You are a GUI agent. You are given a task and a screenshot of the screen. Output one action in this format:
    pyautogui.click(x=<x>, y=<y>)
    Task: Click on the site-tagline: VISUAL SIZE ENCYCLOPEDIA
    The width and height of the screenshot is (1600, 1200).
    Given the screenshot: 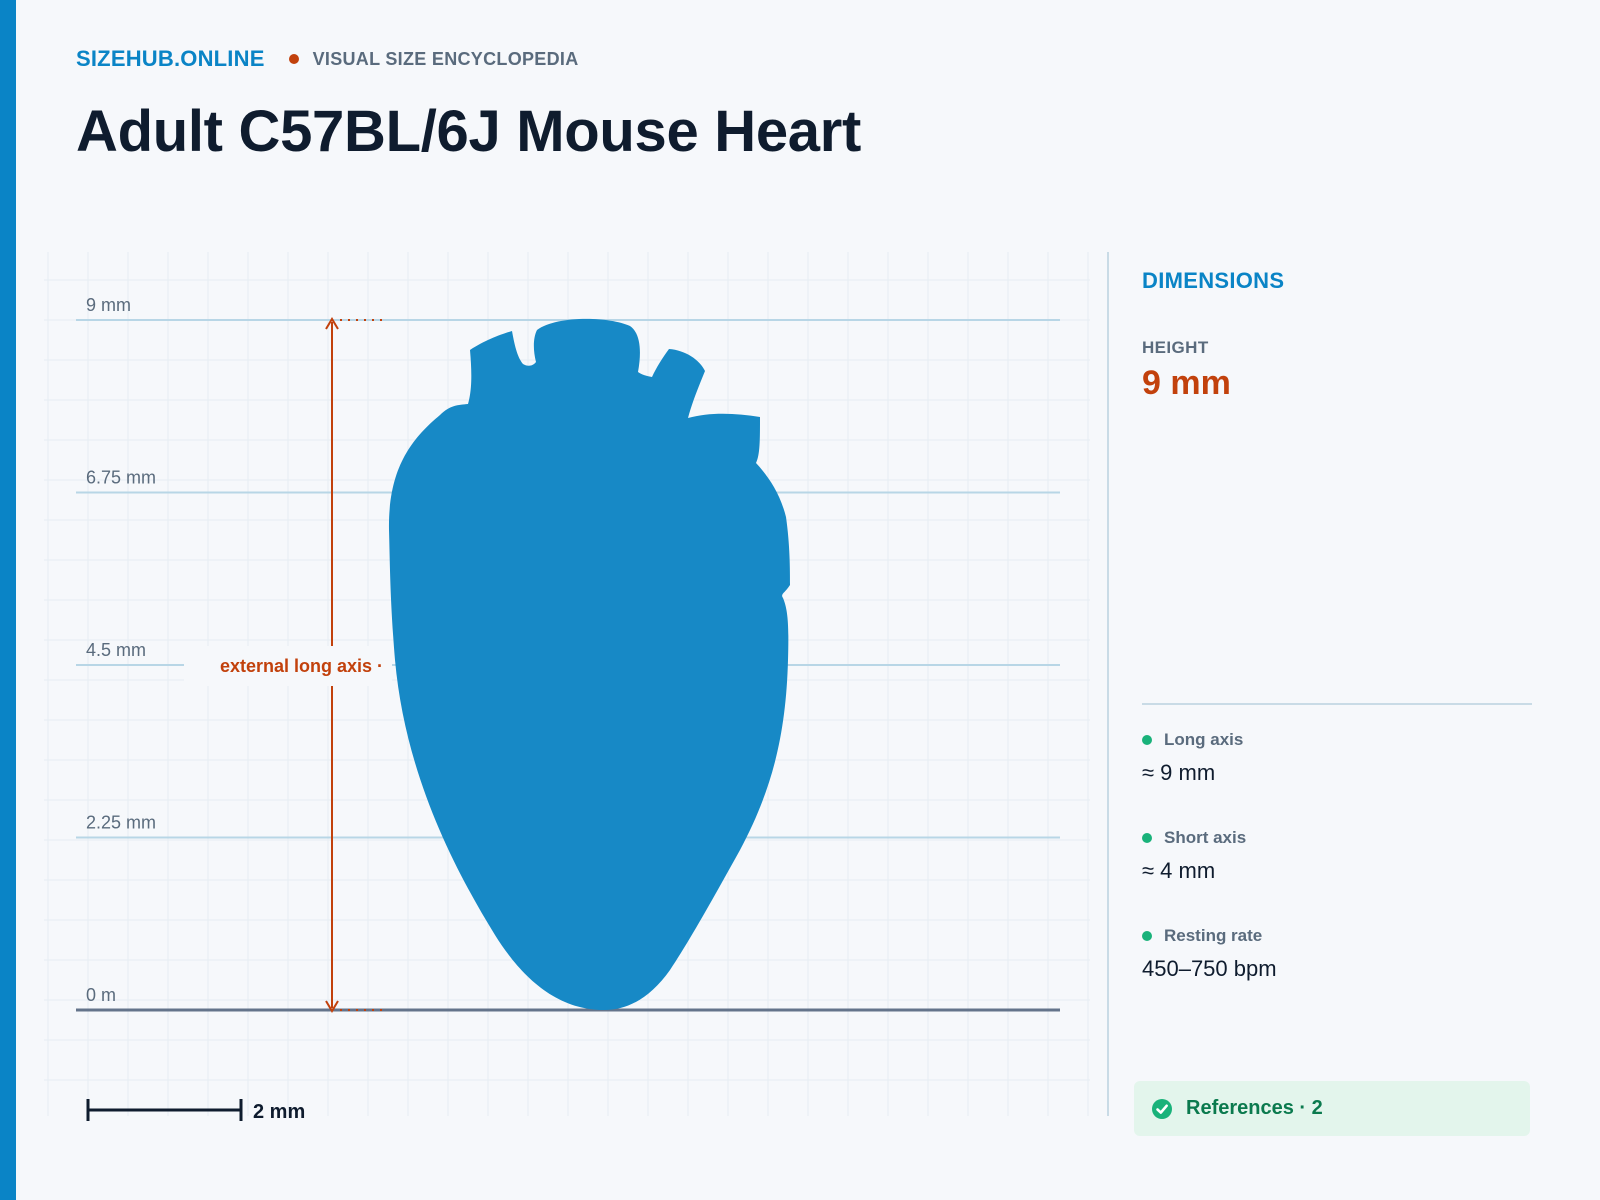 What is the action you would take?
    pyautogui.click(x=445, y=58)
    